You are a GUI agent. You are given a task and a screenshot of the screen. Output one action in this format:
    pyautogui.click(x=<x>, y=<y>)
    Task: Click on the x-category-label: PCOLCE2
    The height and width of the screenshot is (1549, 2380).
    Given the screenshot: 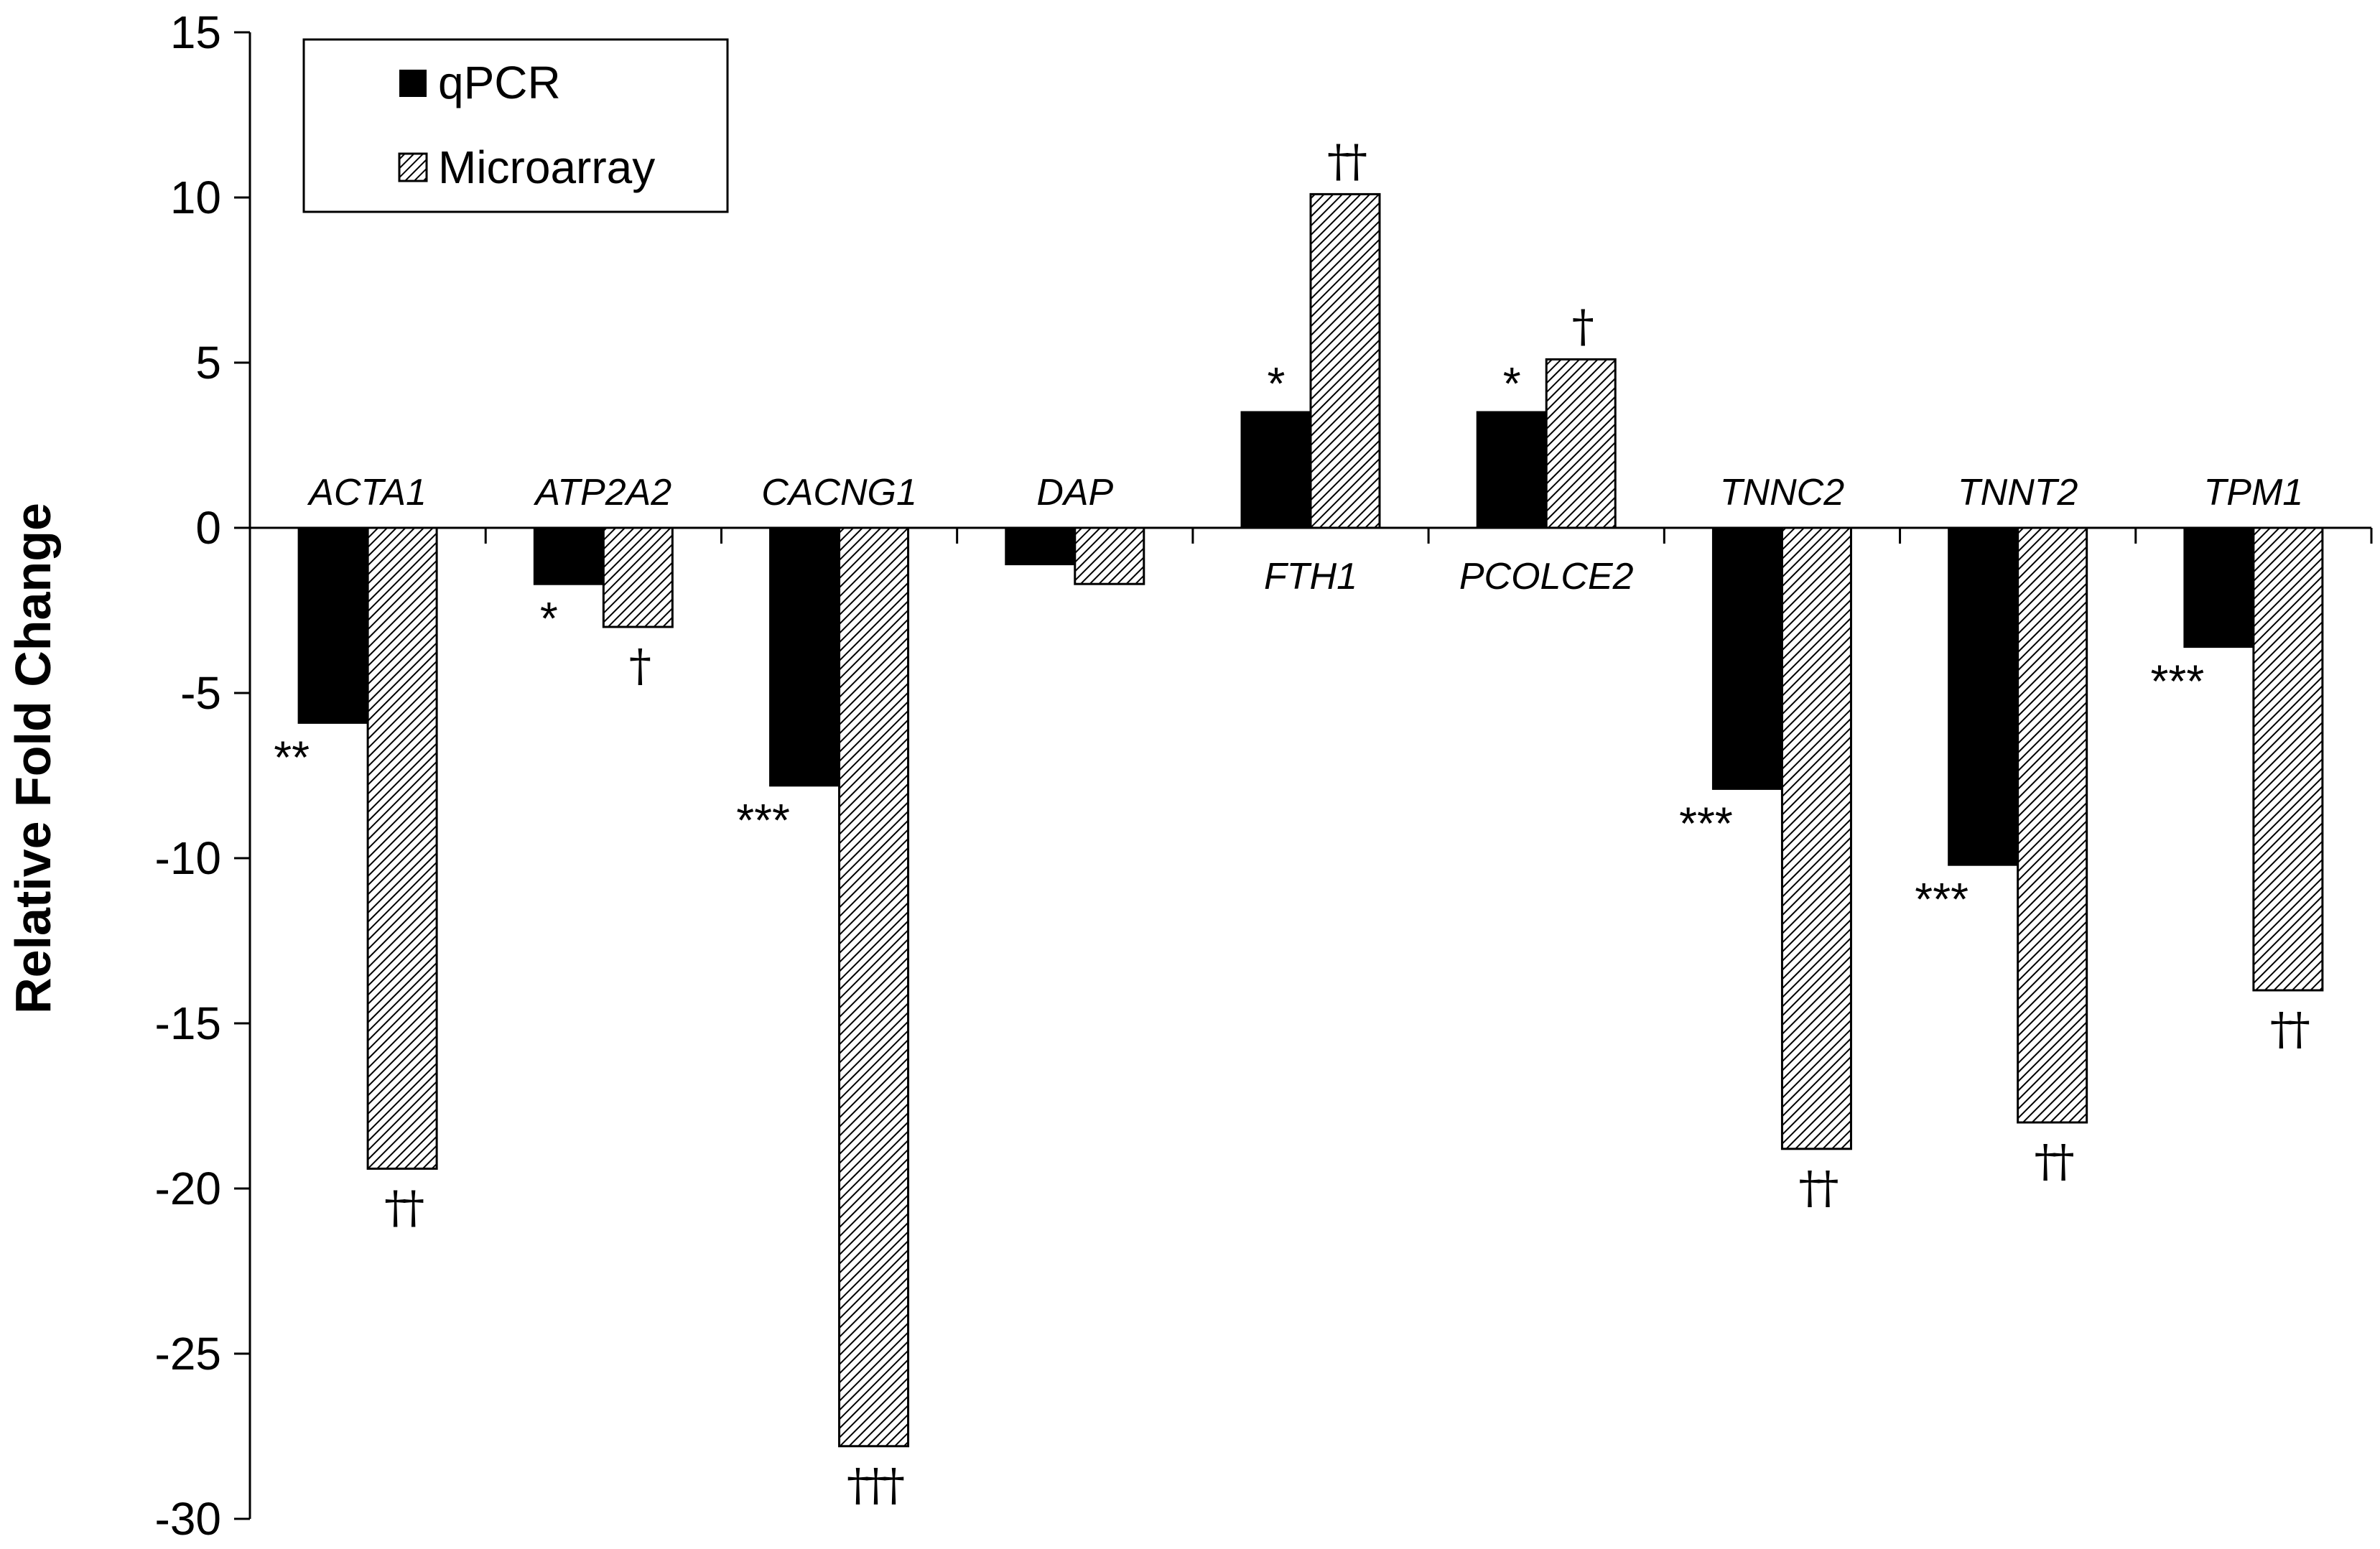 What is the action you would take?
    pyautogui.click(x=1546, y=576)
    